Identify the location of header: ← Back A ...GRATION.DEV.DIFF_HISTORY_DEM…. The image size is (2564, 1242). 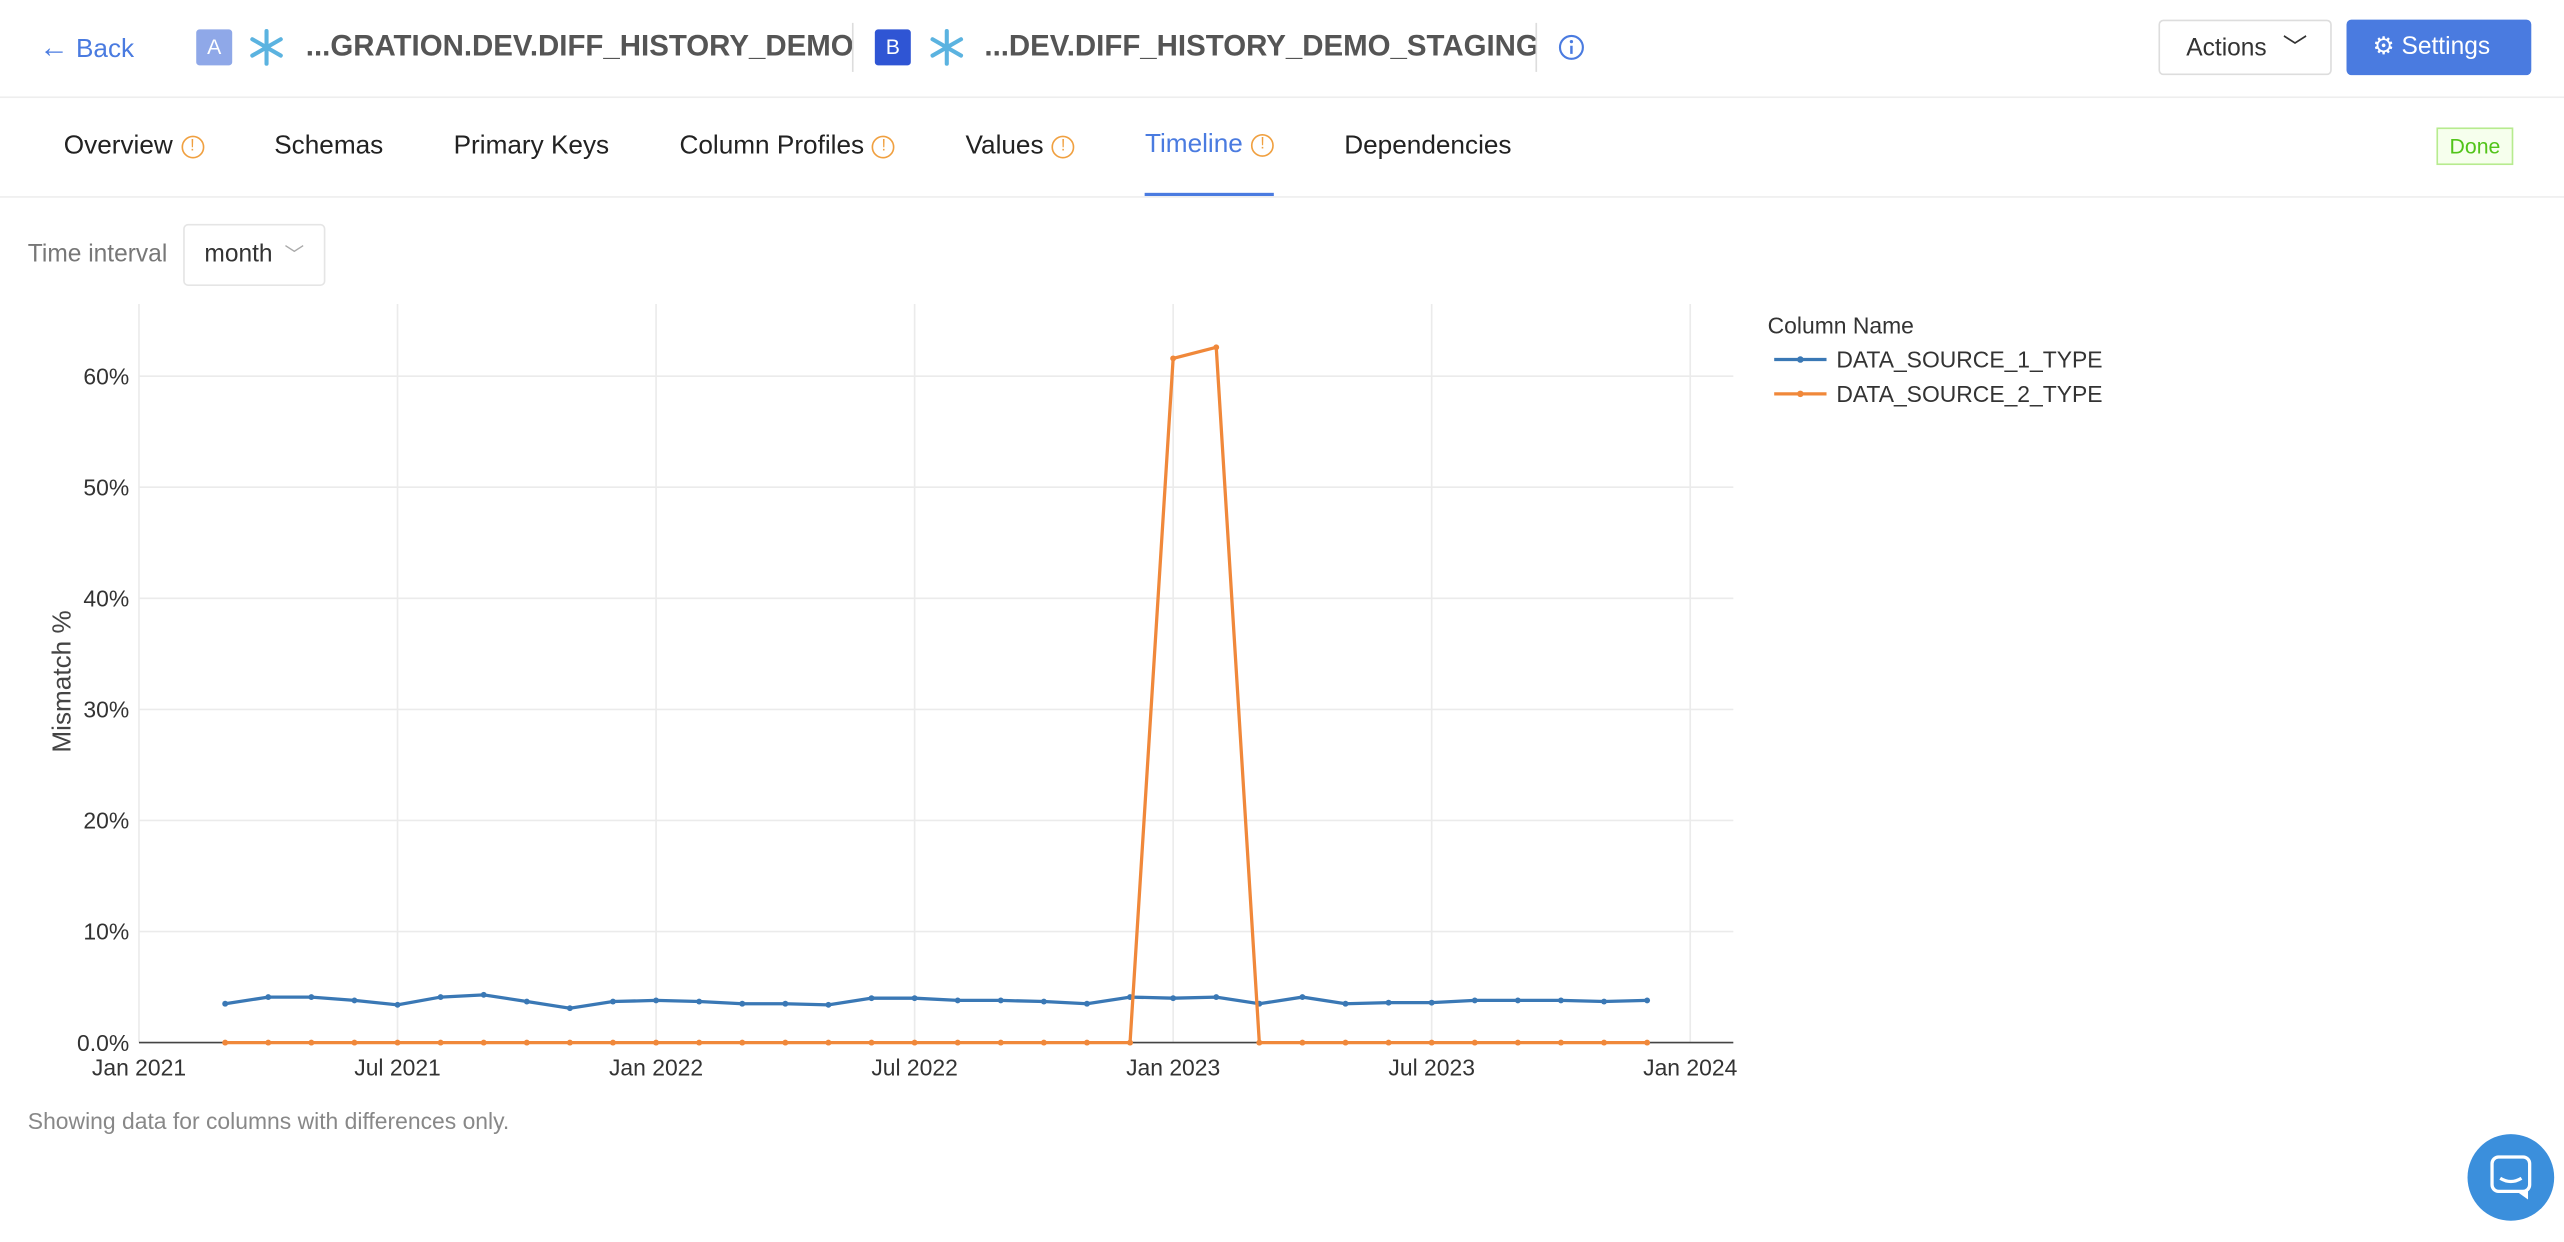
(1282, 49).